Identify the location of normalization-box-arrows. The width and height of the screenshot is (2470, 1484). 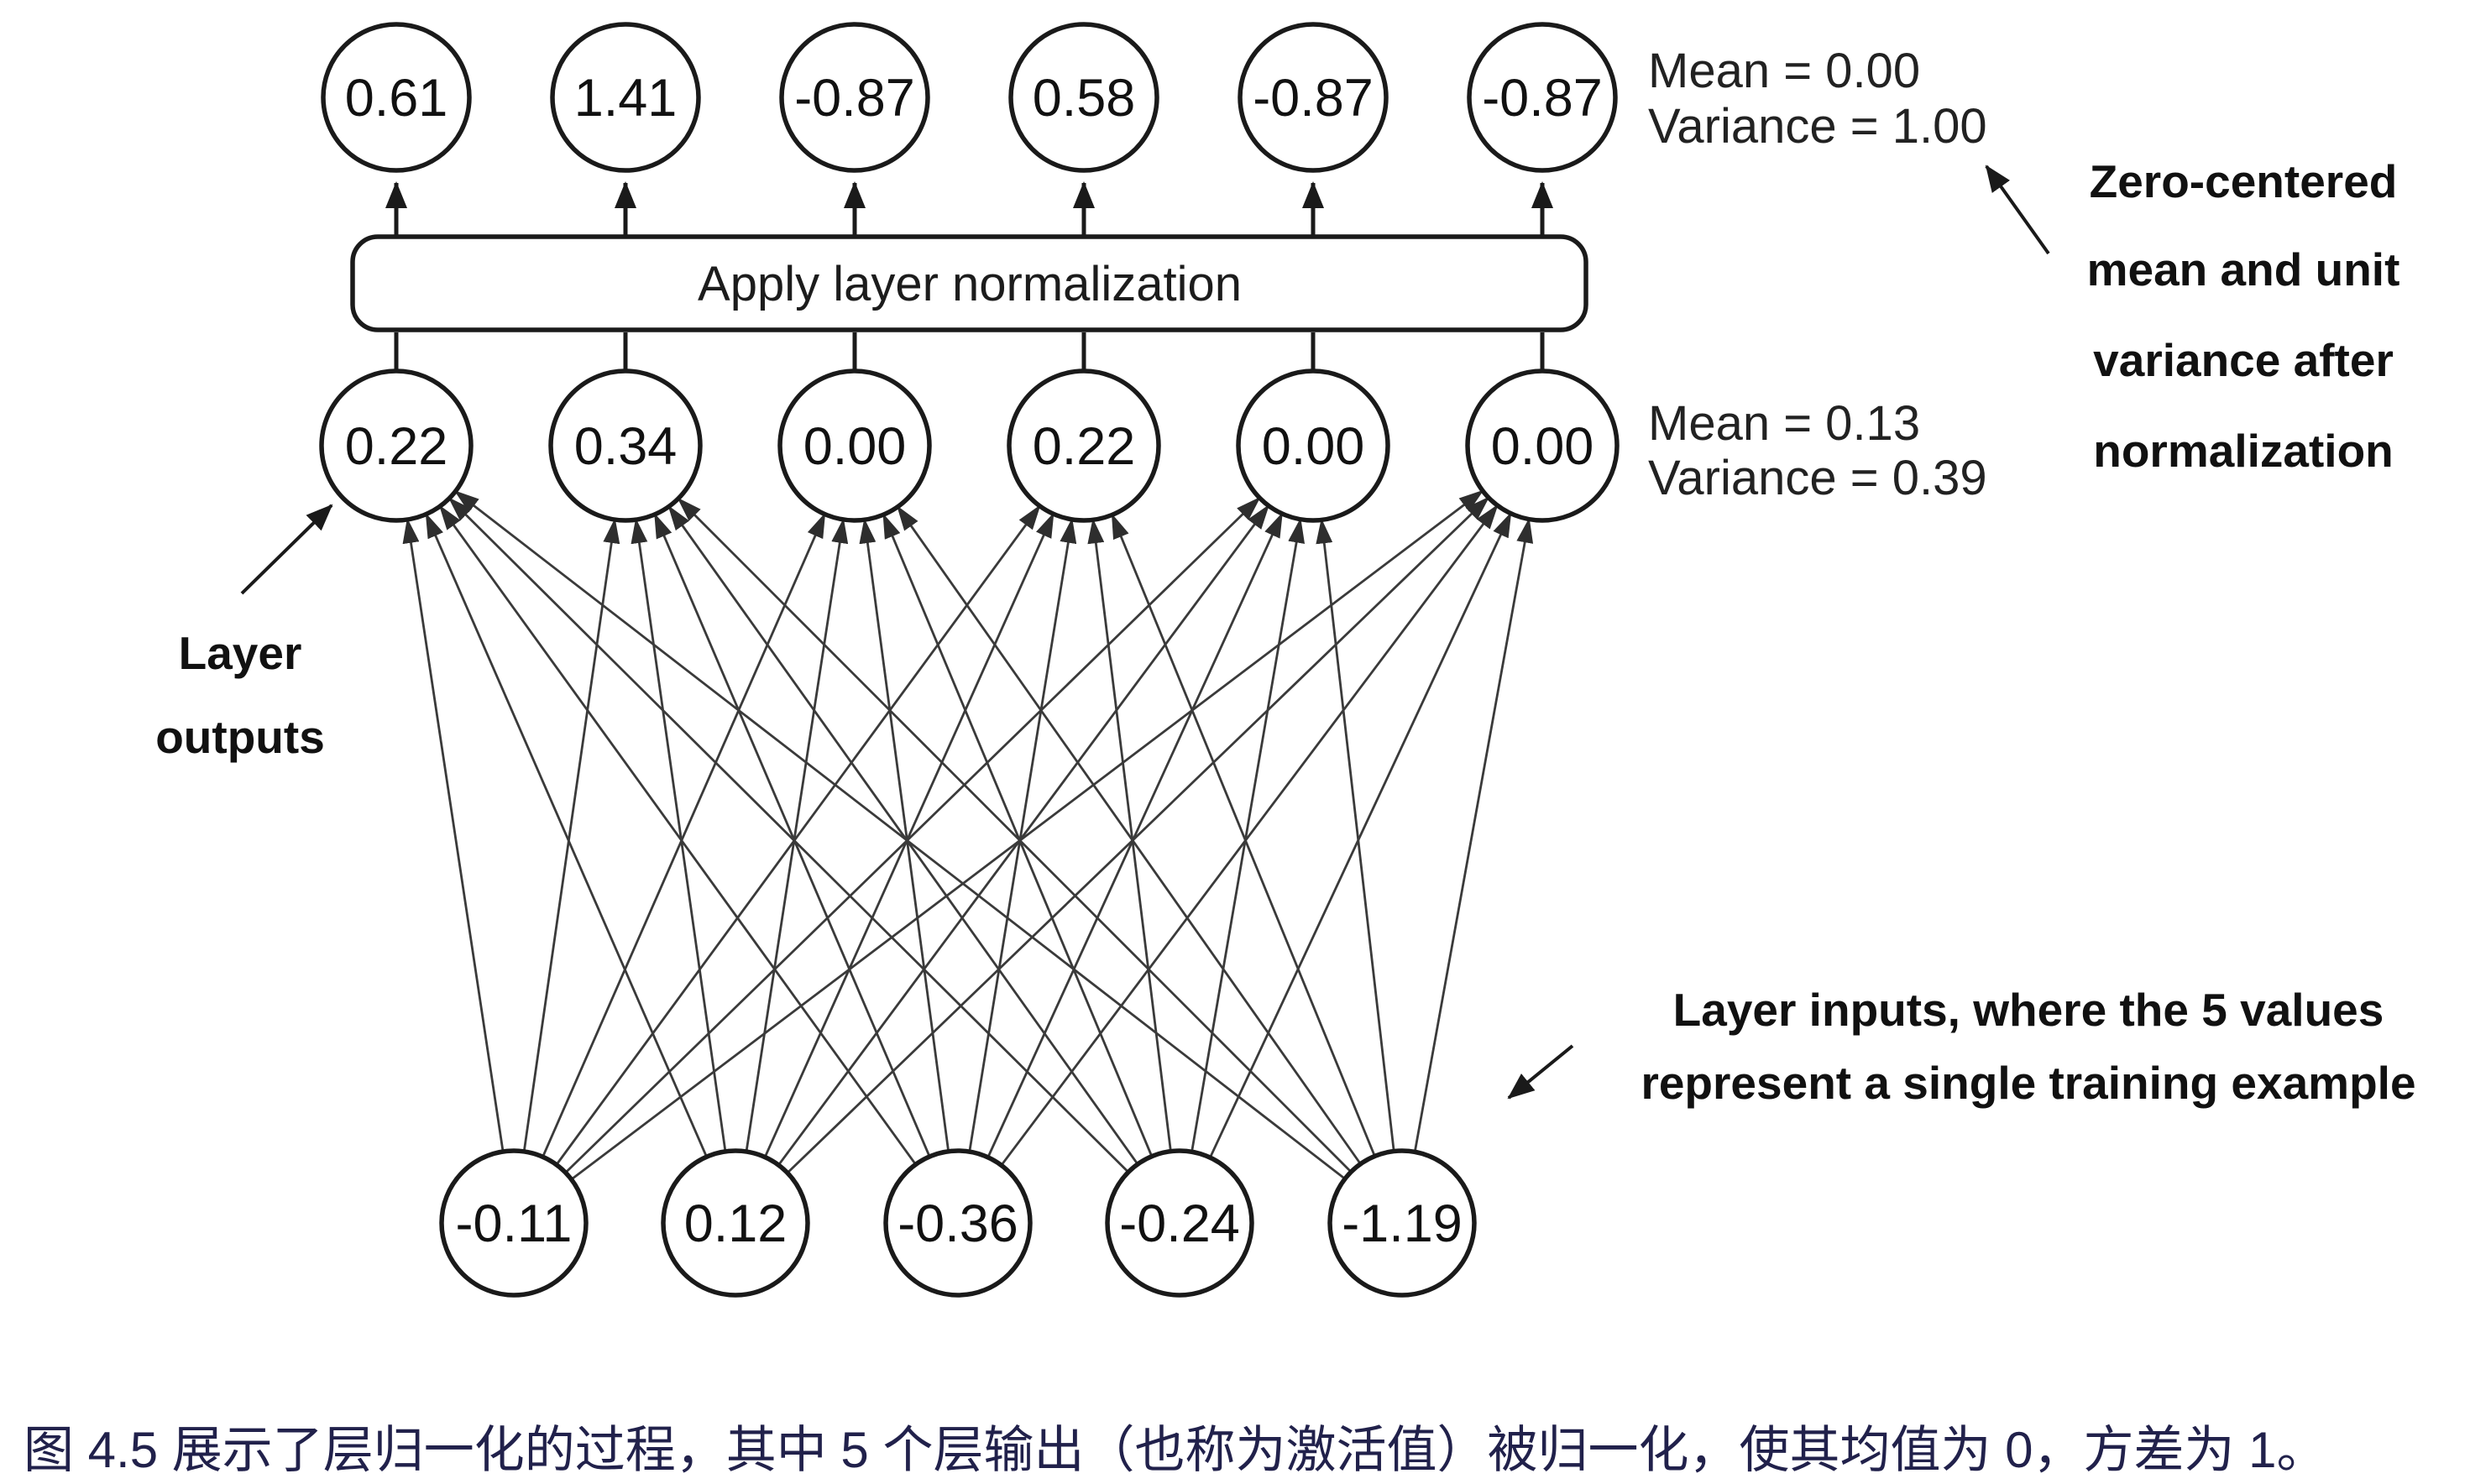
(969, 275).